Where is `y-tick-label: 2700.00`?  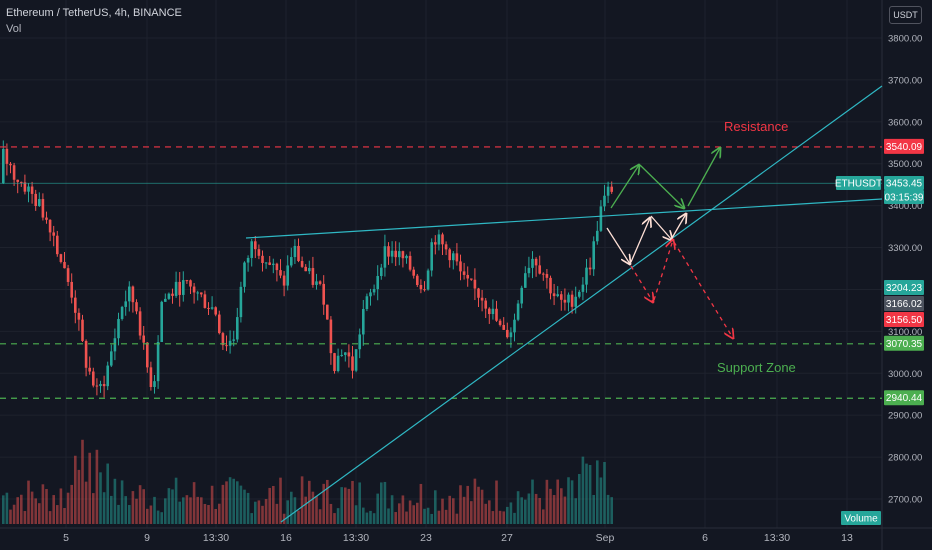 y-tick-label: 2700.00 is located at coordinates (905, 500).